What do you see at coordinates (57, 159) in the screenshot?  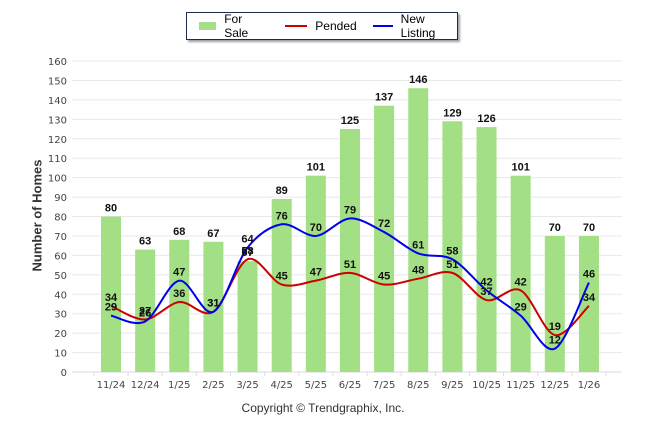 I see `y-tick-label: 110` at bounding box center [57, 159].